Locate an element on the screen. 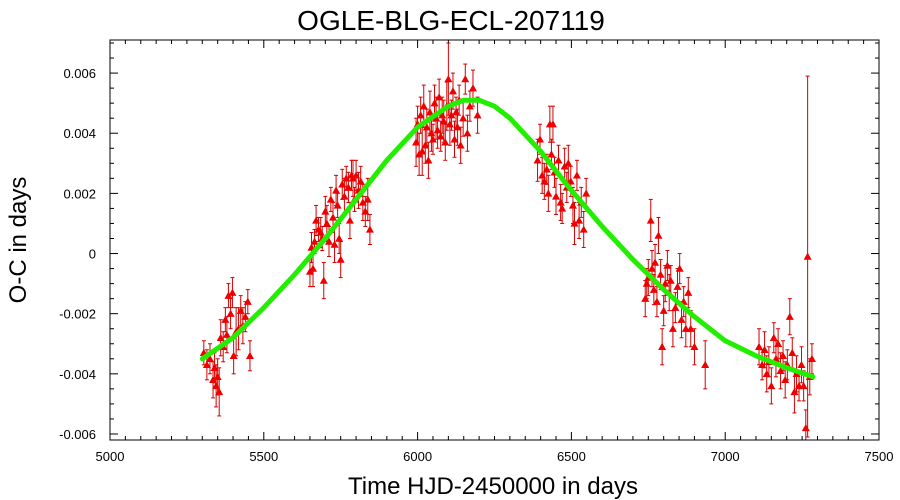  y-tick-label: -0.006 is located at coordinates (77, 434).